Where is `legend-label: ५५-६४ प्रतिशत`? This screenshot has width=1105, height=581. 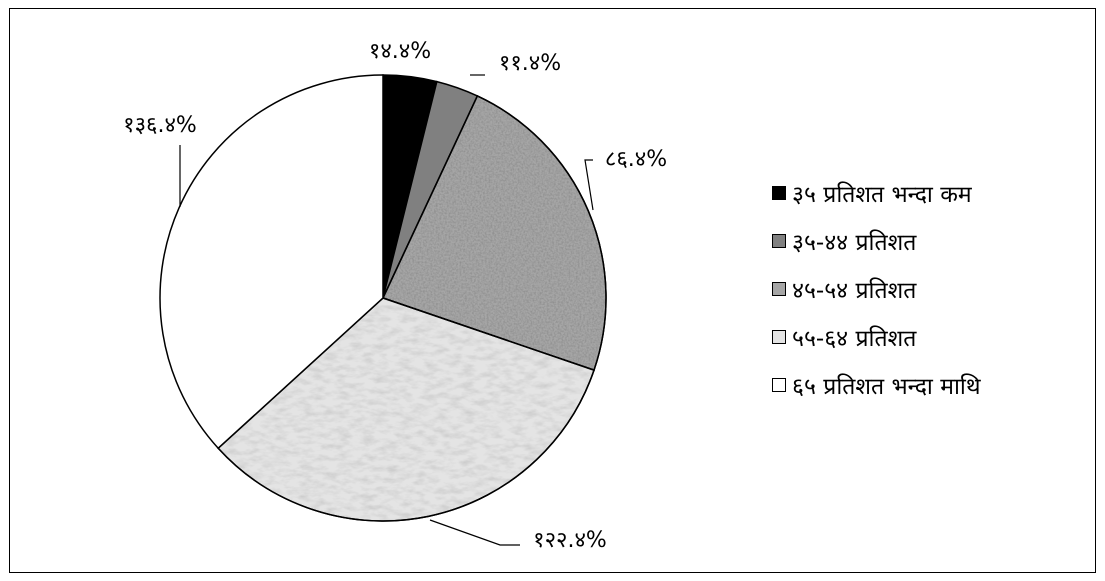
legend-label: ५५-६४ प्रतिशत is located at coordinates (854, 339).